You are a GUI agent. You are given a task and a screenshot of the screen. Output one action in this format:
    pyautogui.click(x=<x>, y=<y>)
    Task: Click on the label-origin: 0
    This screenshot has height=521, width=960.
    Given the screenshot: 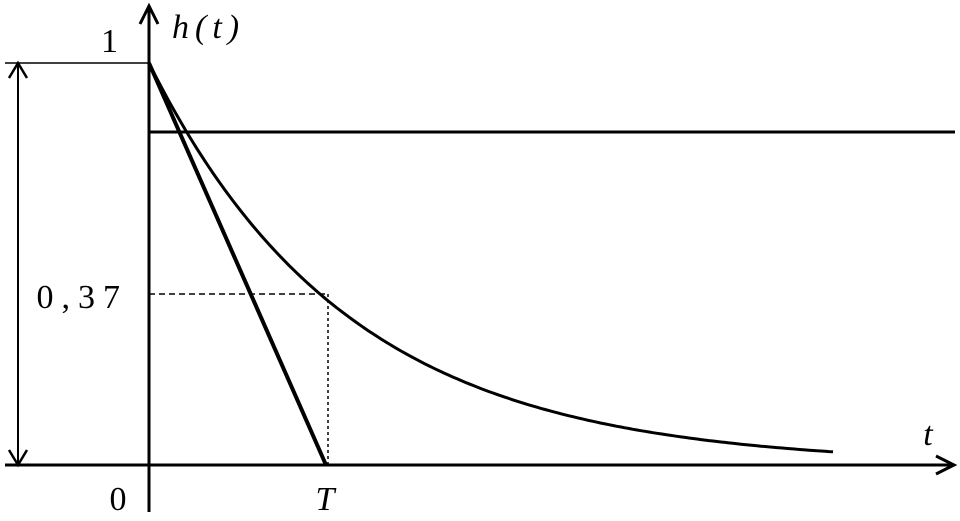 What is the action you would take?
    pyautogui.click(x=118, y=499)
    